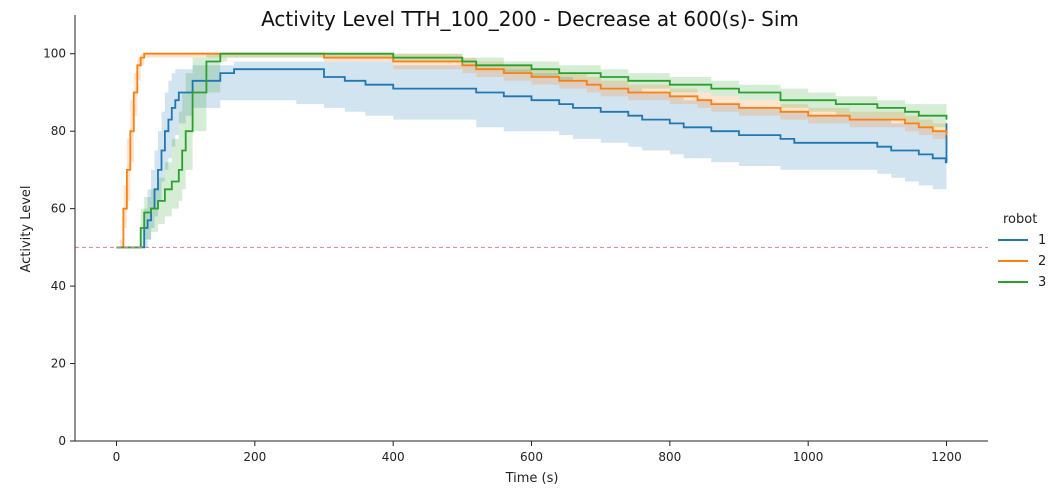  What do you see at coordinates (669, 457) in the screenshot?
I see `x-tick-label: 800` at bounding box center [669, 457].